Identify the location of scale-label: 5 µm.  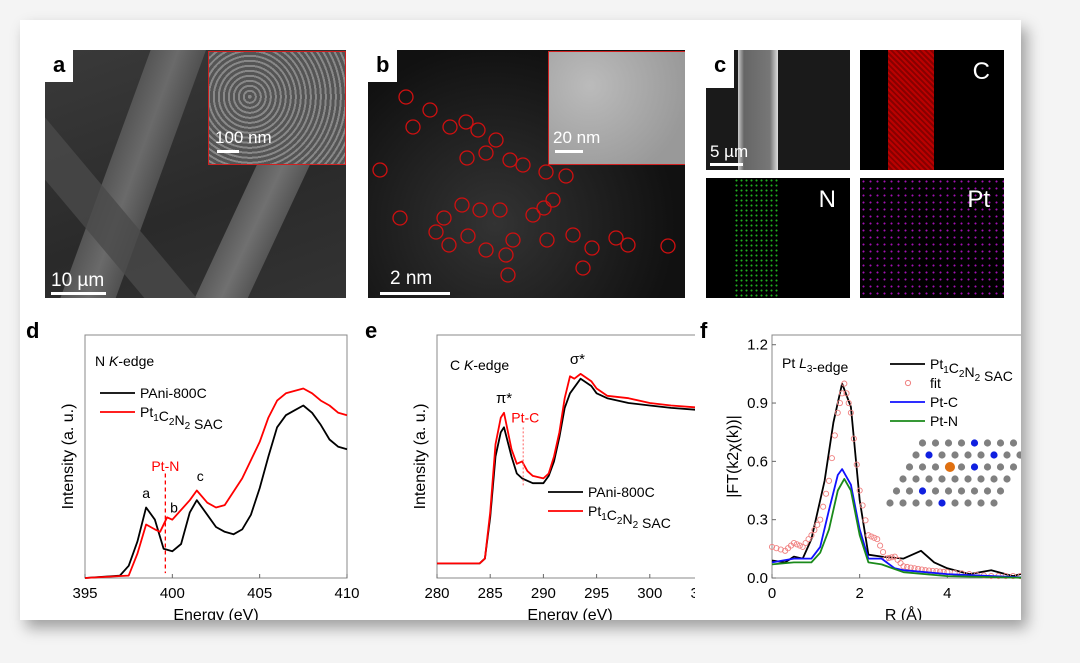
(729, 151).